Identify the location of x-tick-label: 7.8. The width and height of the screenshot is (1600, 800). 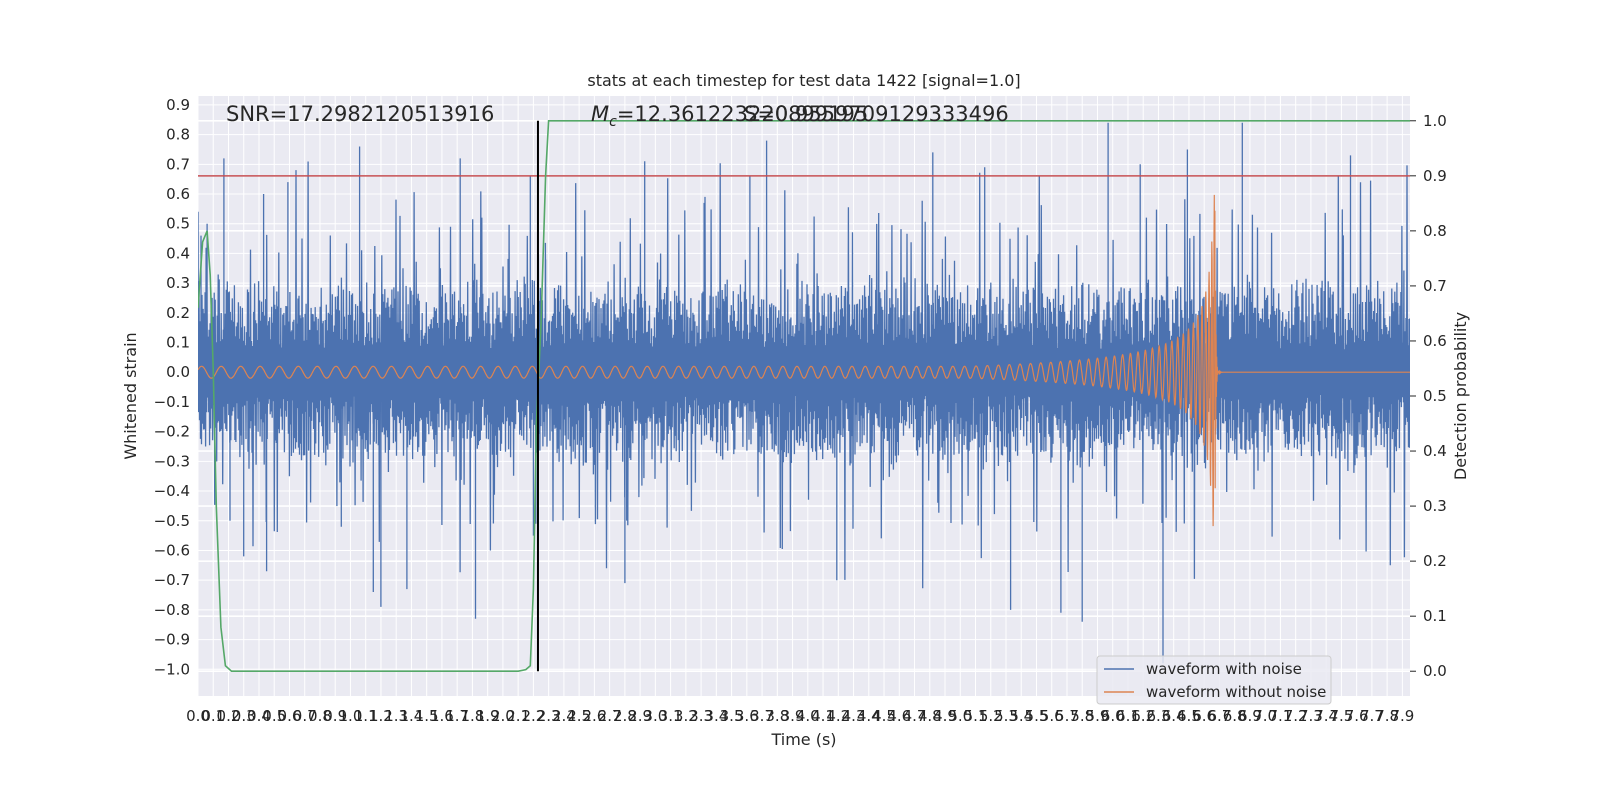
(1387, 716).